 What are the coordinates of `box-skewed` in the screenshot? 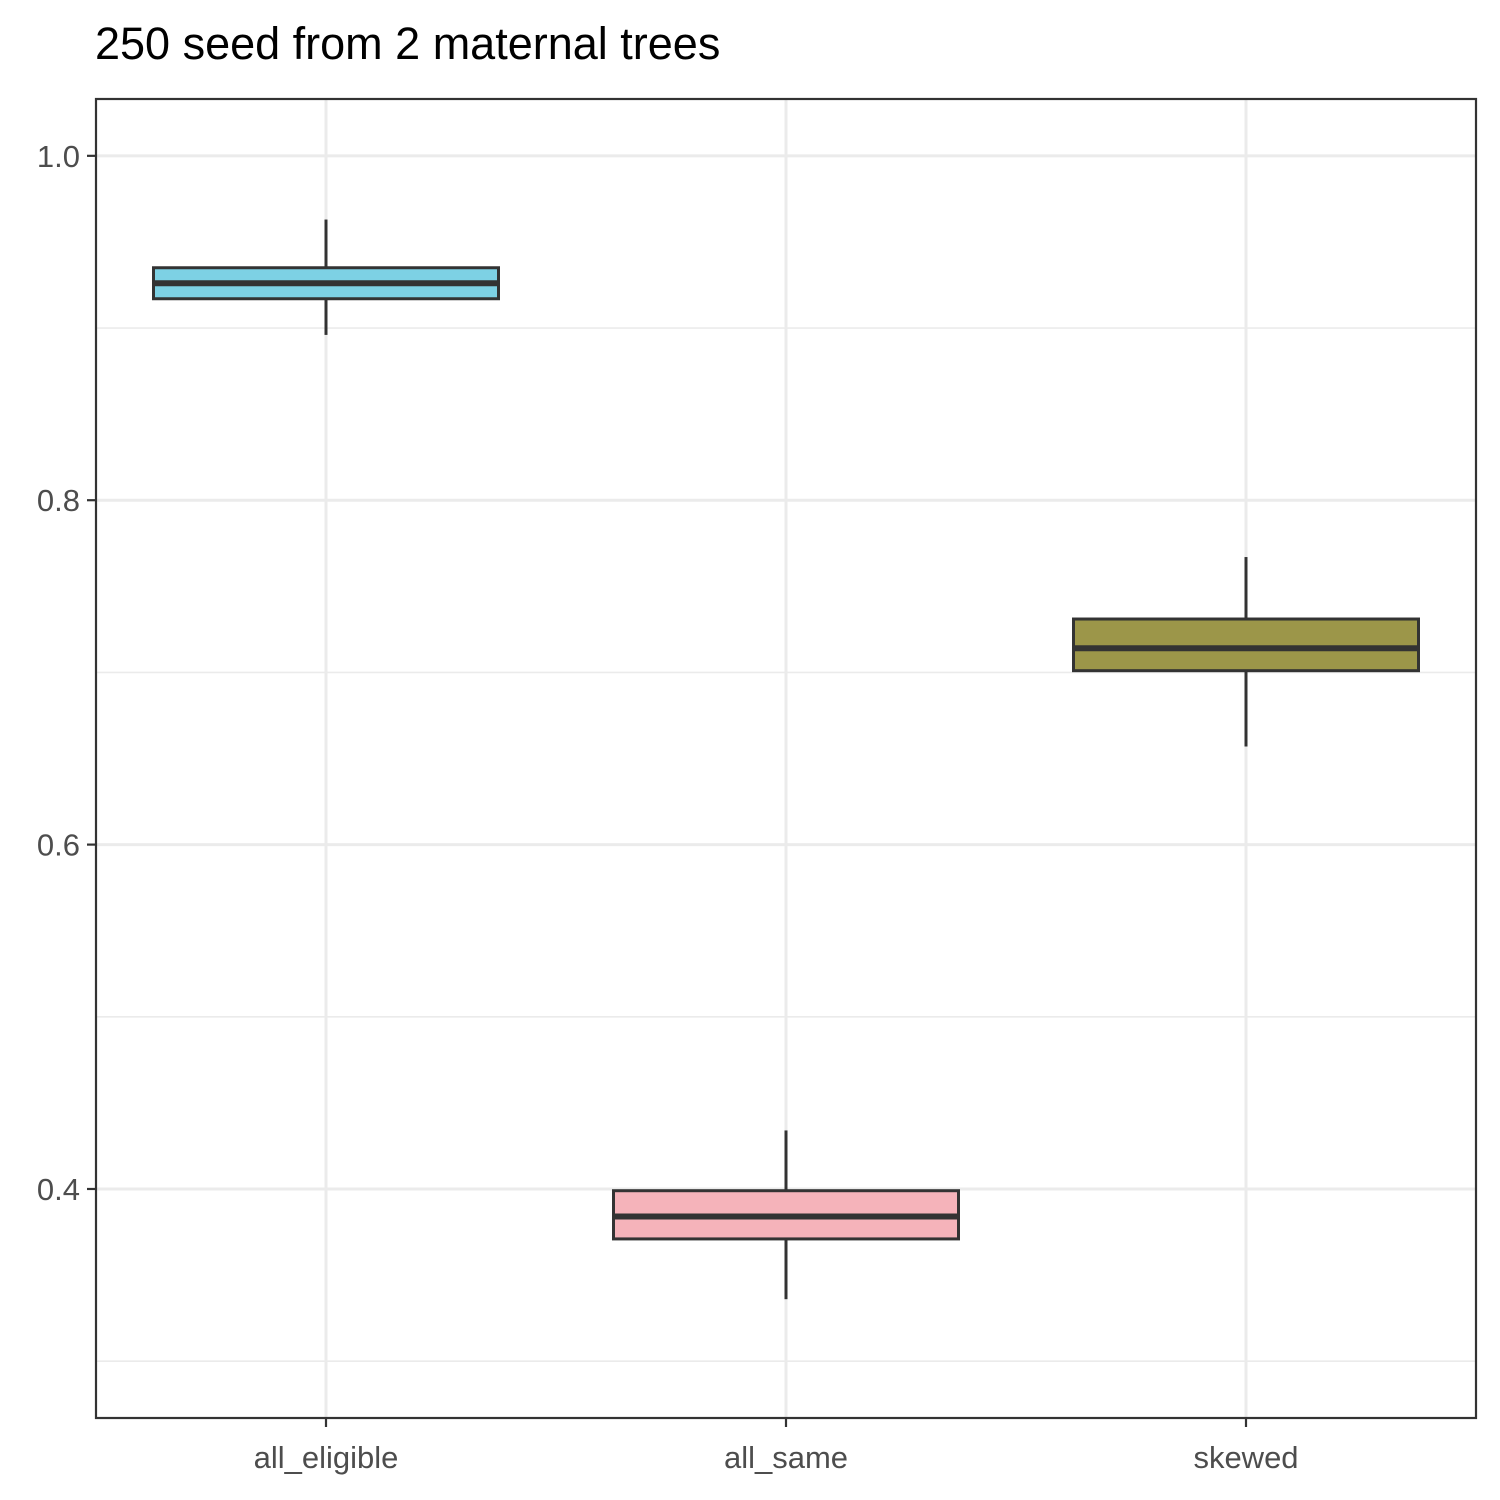 It's located at (1246, 652).